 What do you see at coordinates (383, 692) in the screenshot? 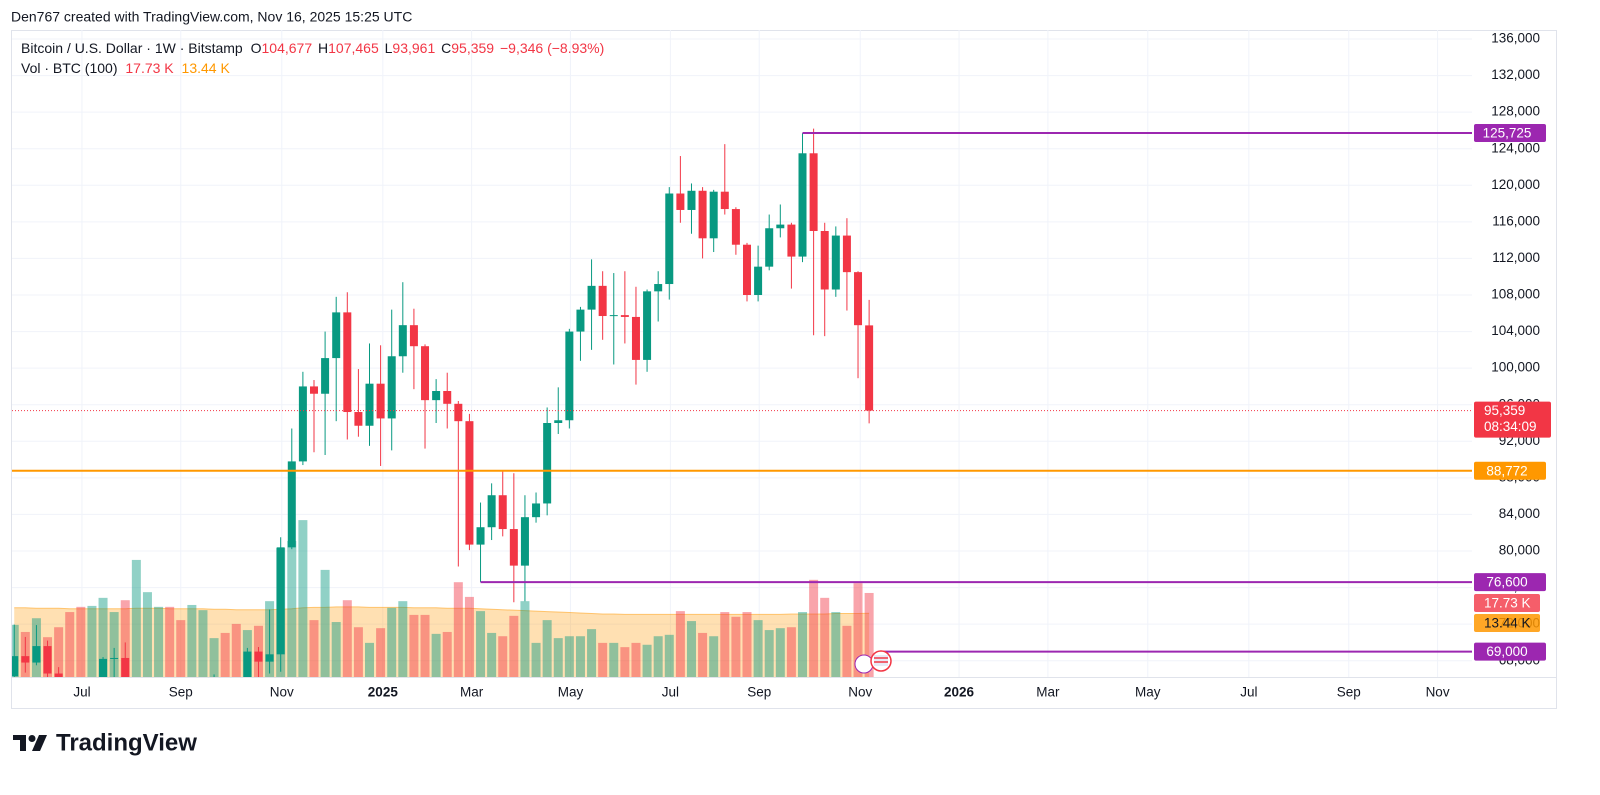
I see `x-tick-label: 2025` at bounding box center [383, 692].